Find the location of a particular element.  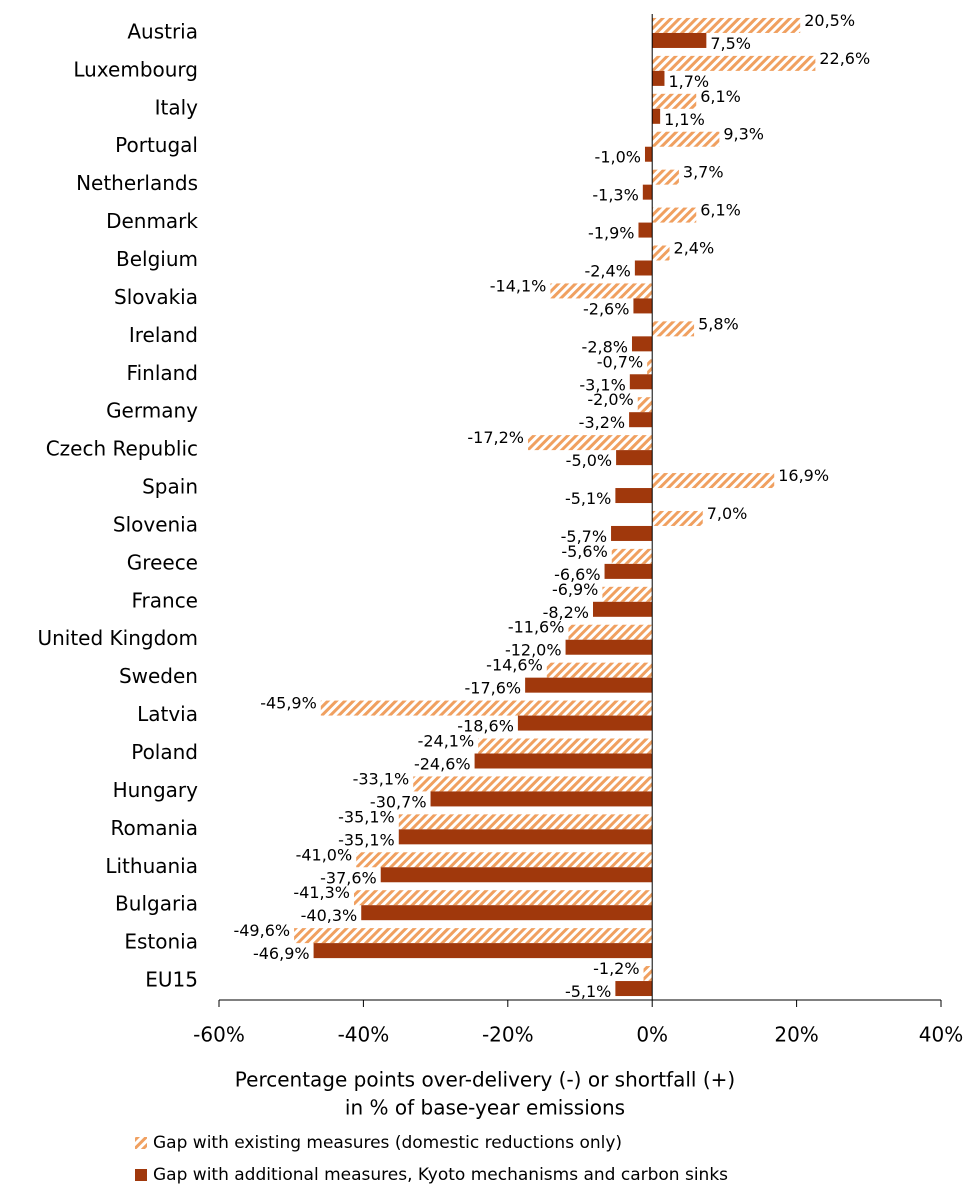

y-tick-label: Austria is located at coordinates (162, 31).